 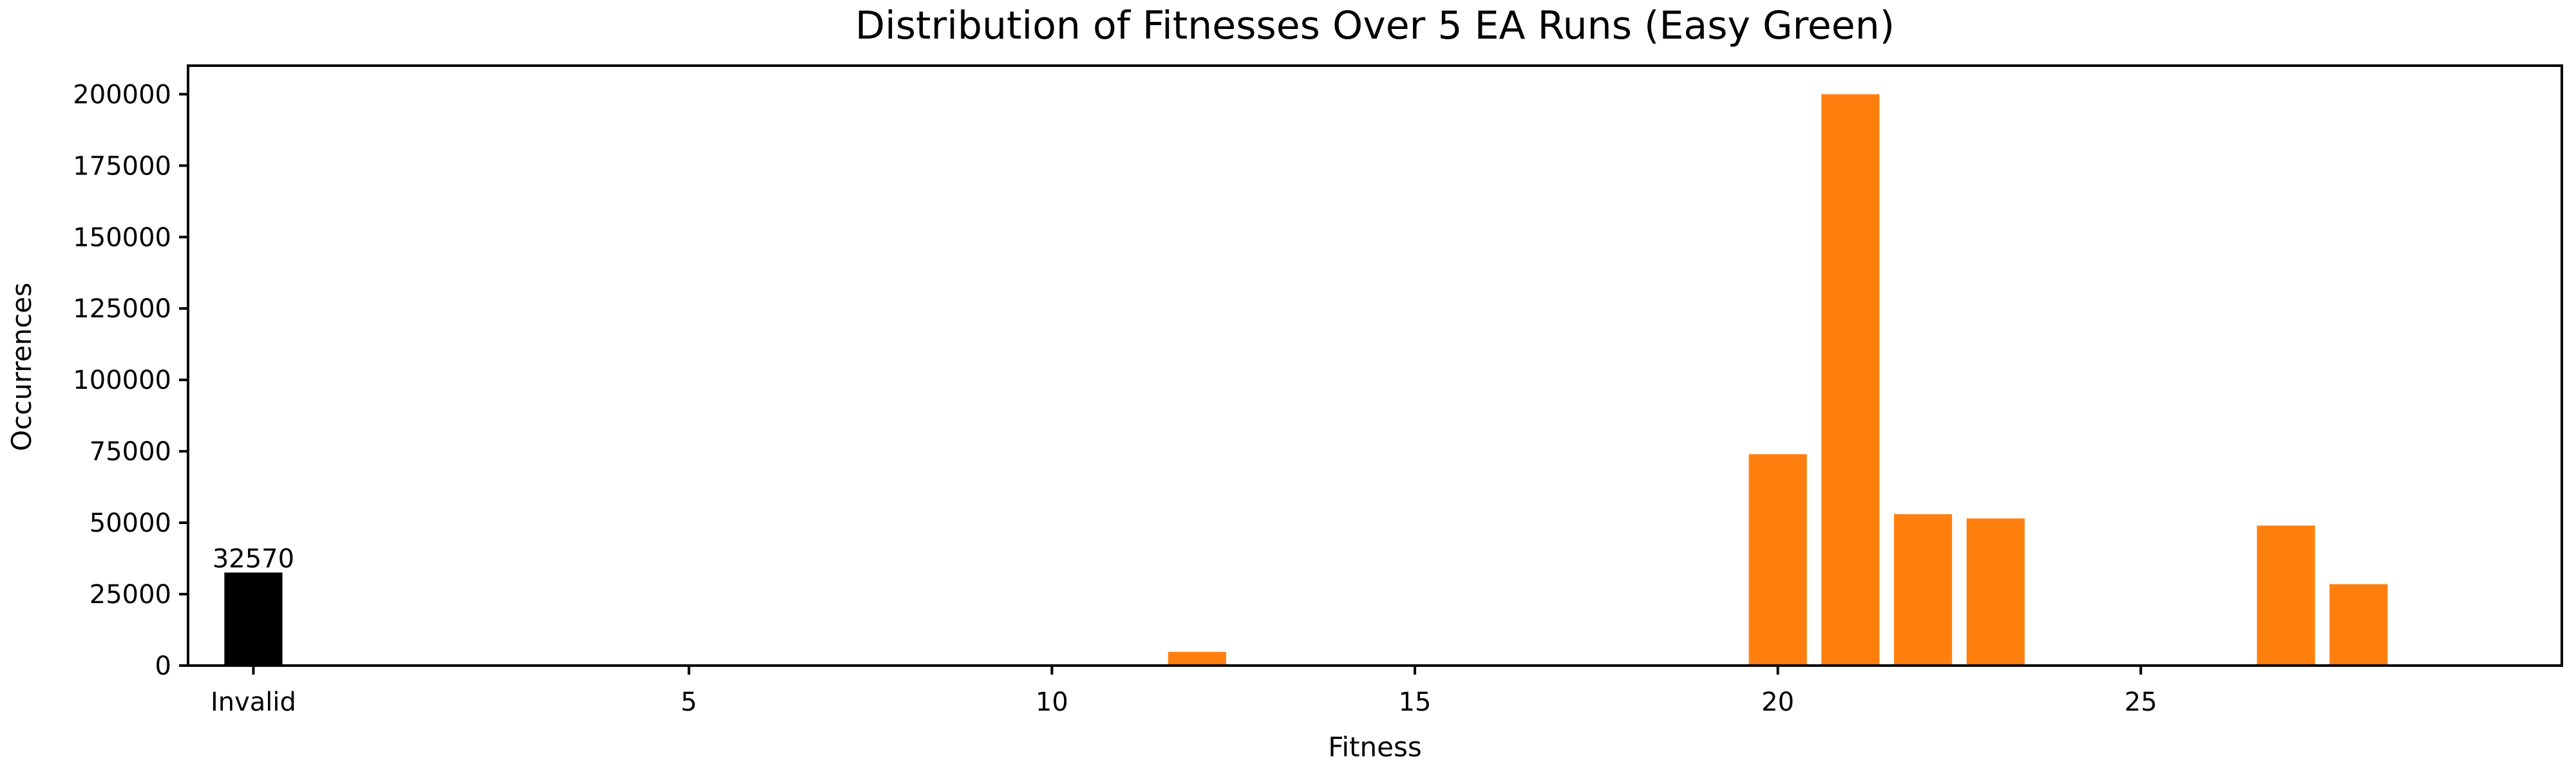 I want to click on y-axis-label: Occurrences, so click(x=22, y=367).